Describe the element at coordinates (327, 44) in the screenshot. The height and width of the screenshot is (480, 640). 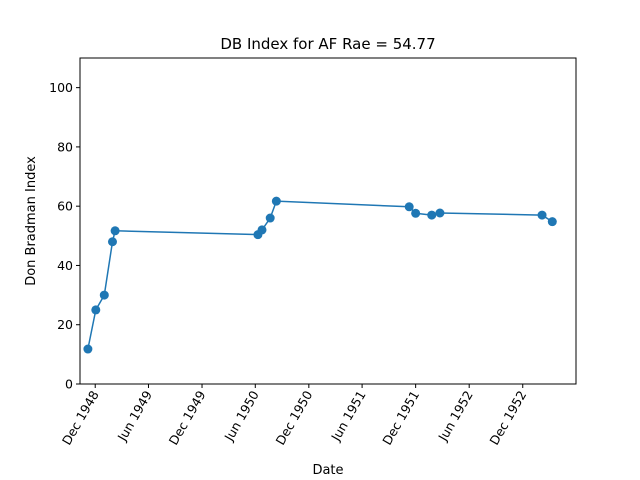
I see `chart-title: DB Index for AF Rae = 54.77` at that location.